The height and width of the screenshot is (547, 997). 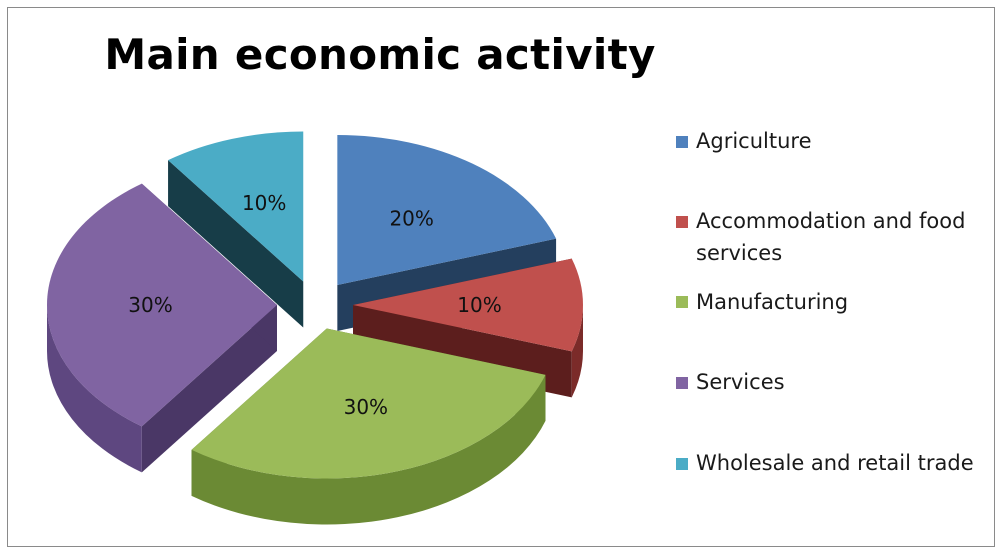 What do you see at coordinates (264, 203) in the screenshot?
I see `data-label-wholesale: 10%` at bounding box center [264, 203].